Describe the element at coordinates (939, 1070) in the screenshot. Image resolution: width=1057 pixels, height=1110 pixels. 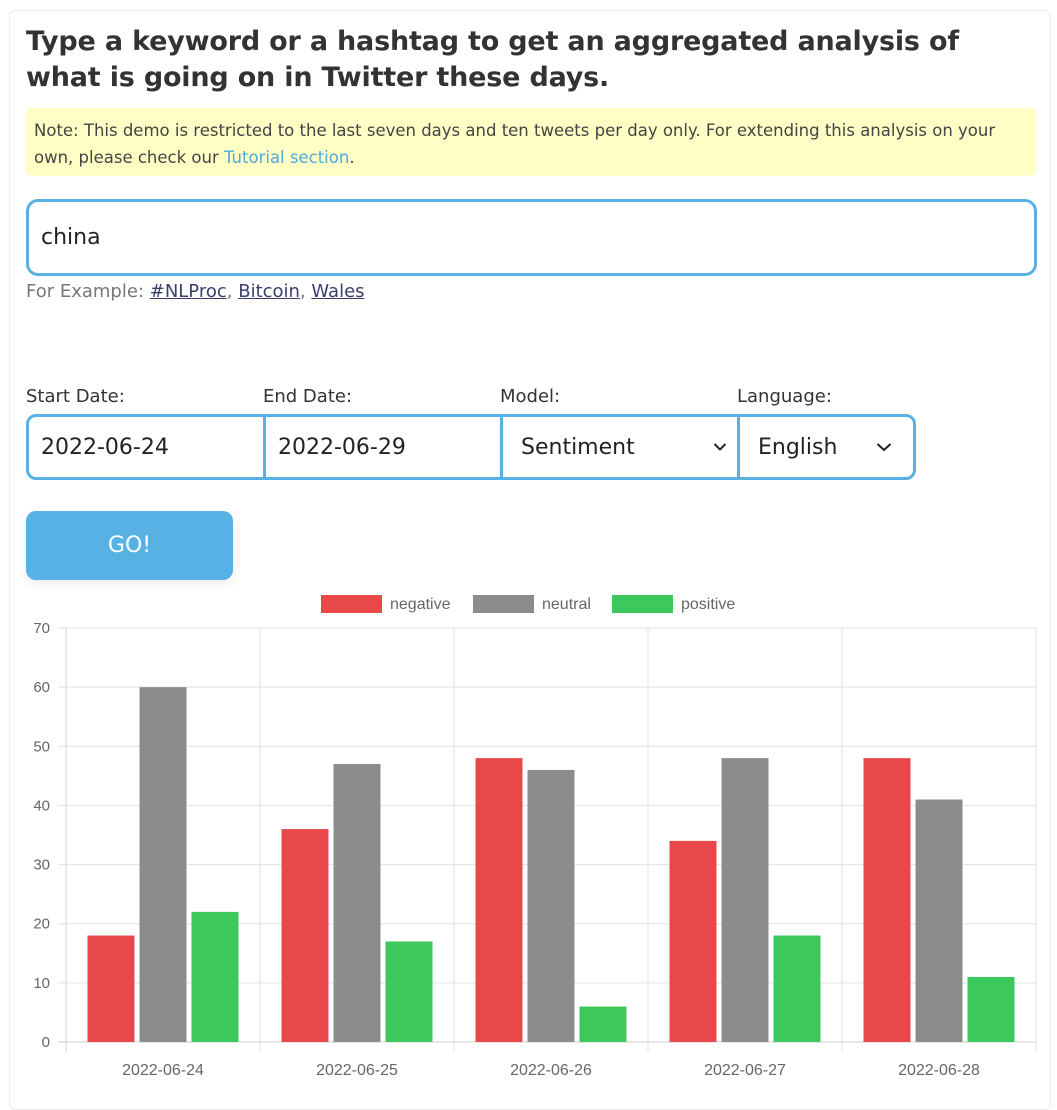
I see `x-tick-label: 2022-06-28` at that location.